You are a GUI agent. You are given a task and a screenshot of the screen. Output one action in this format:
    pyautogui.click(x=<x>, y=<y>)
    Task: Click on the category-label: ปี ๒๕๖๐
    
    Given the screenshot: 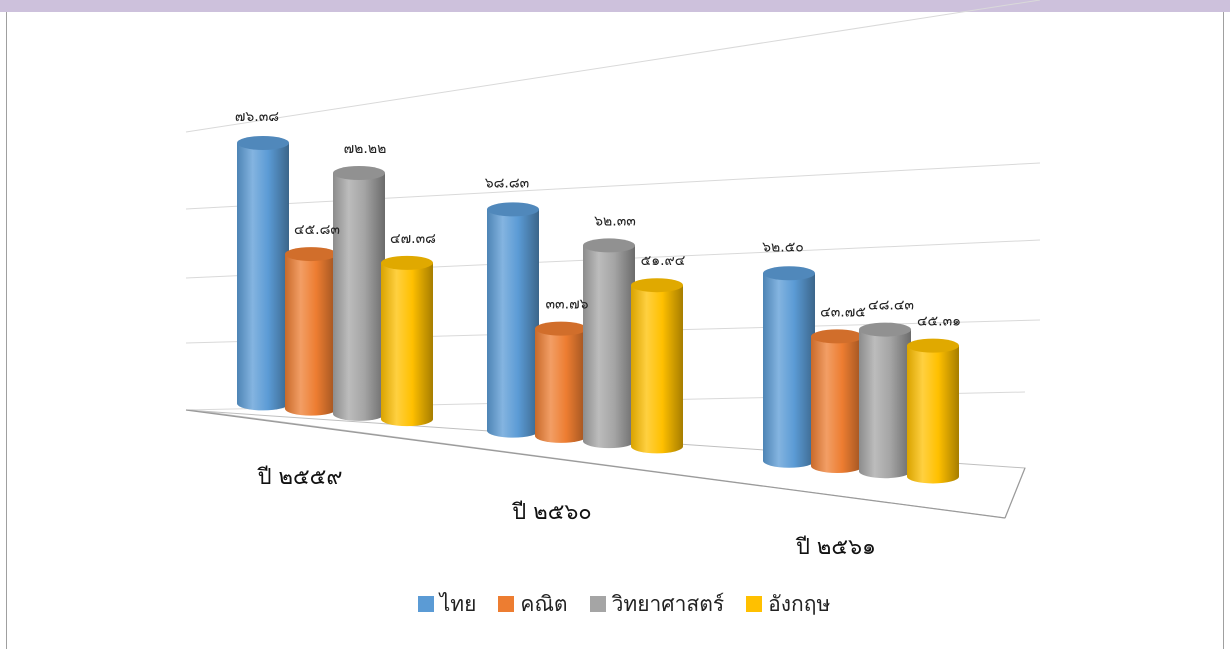 What is the action you would take?
    pyautogui.click(x=551, y=512)
    